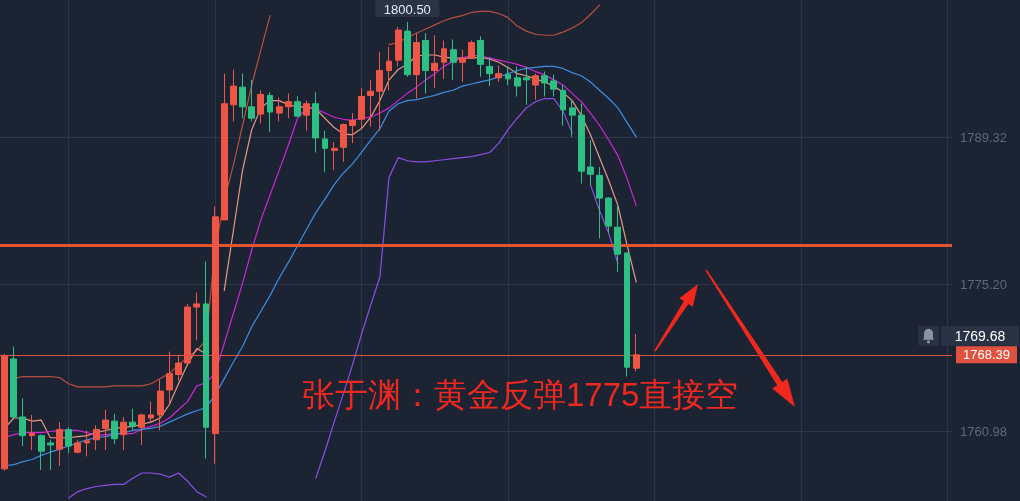 The height and width of the screenshot is (501, 1020). Describe the element at coordinates (983, 138) in the screenshot. I see `y-tick-label: 1789.32` at that location.